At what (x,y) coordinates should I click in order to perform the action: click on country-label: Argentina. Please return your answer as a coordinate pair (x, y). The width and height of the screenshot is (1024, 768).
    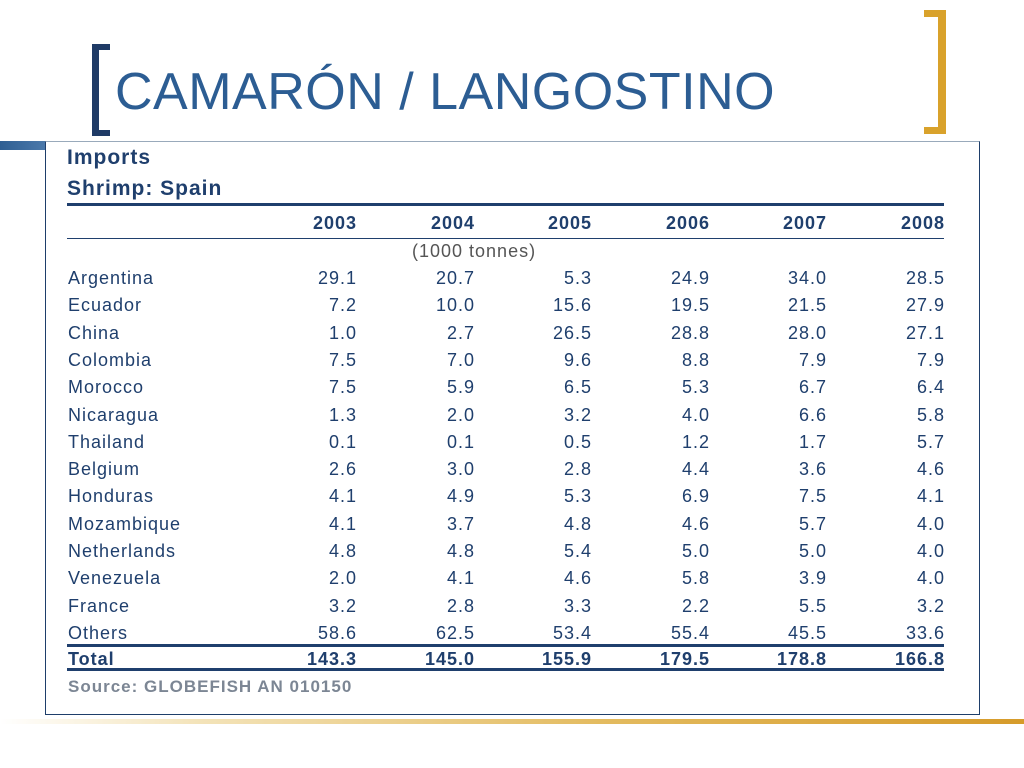
    Looking at the image, I should click on (111, 278).